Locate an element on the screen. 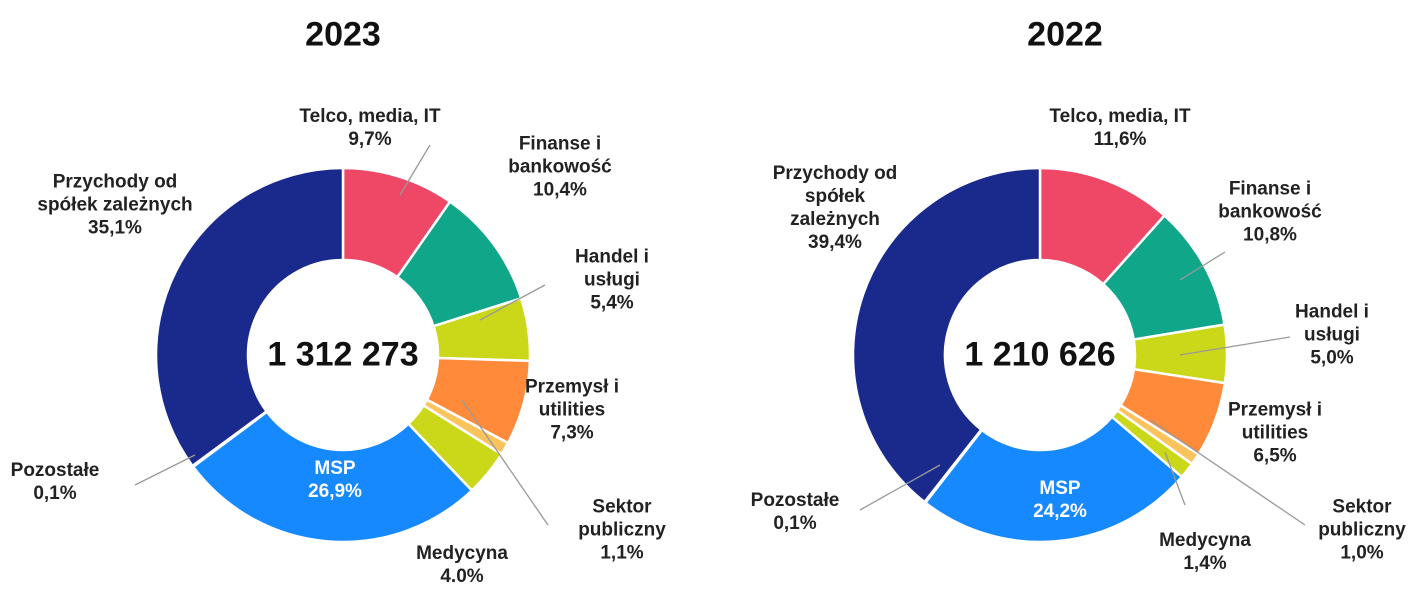  value-label: 26,9% is located at coordinates (335, 491).